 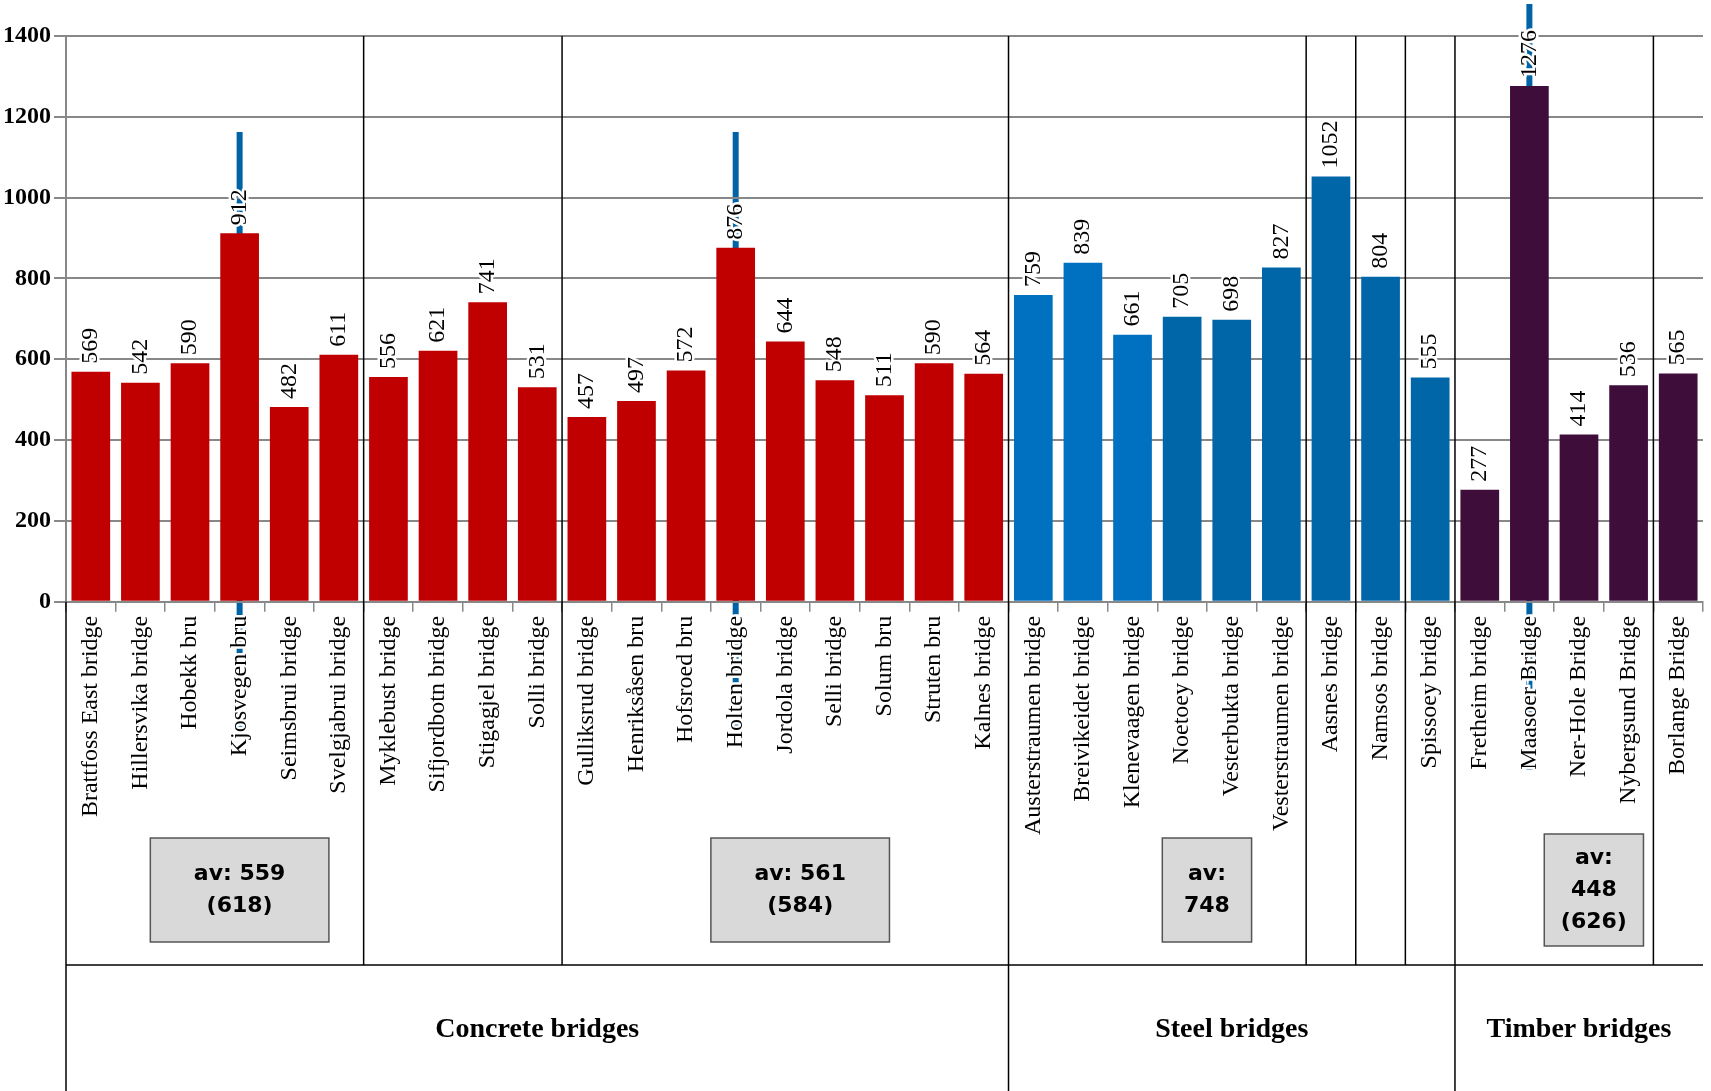 What do you see at coordinates (1031, 725) in the screenshot?
I see `x-tick-label: Austerstraumen bridge` at bounding box center [1031, 725].